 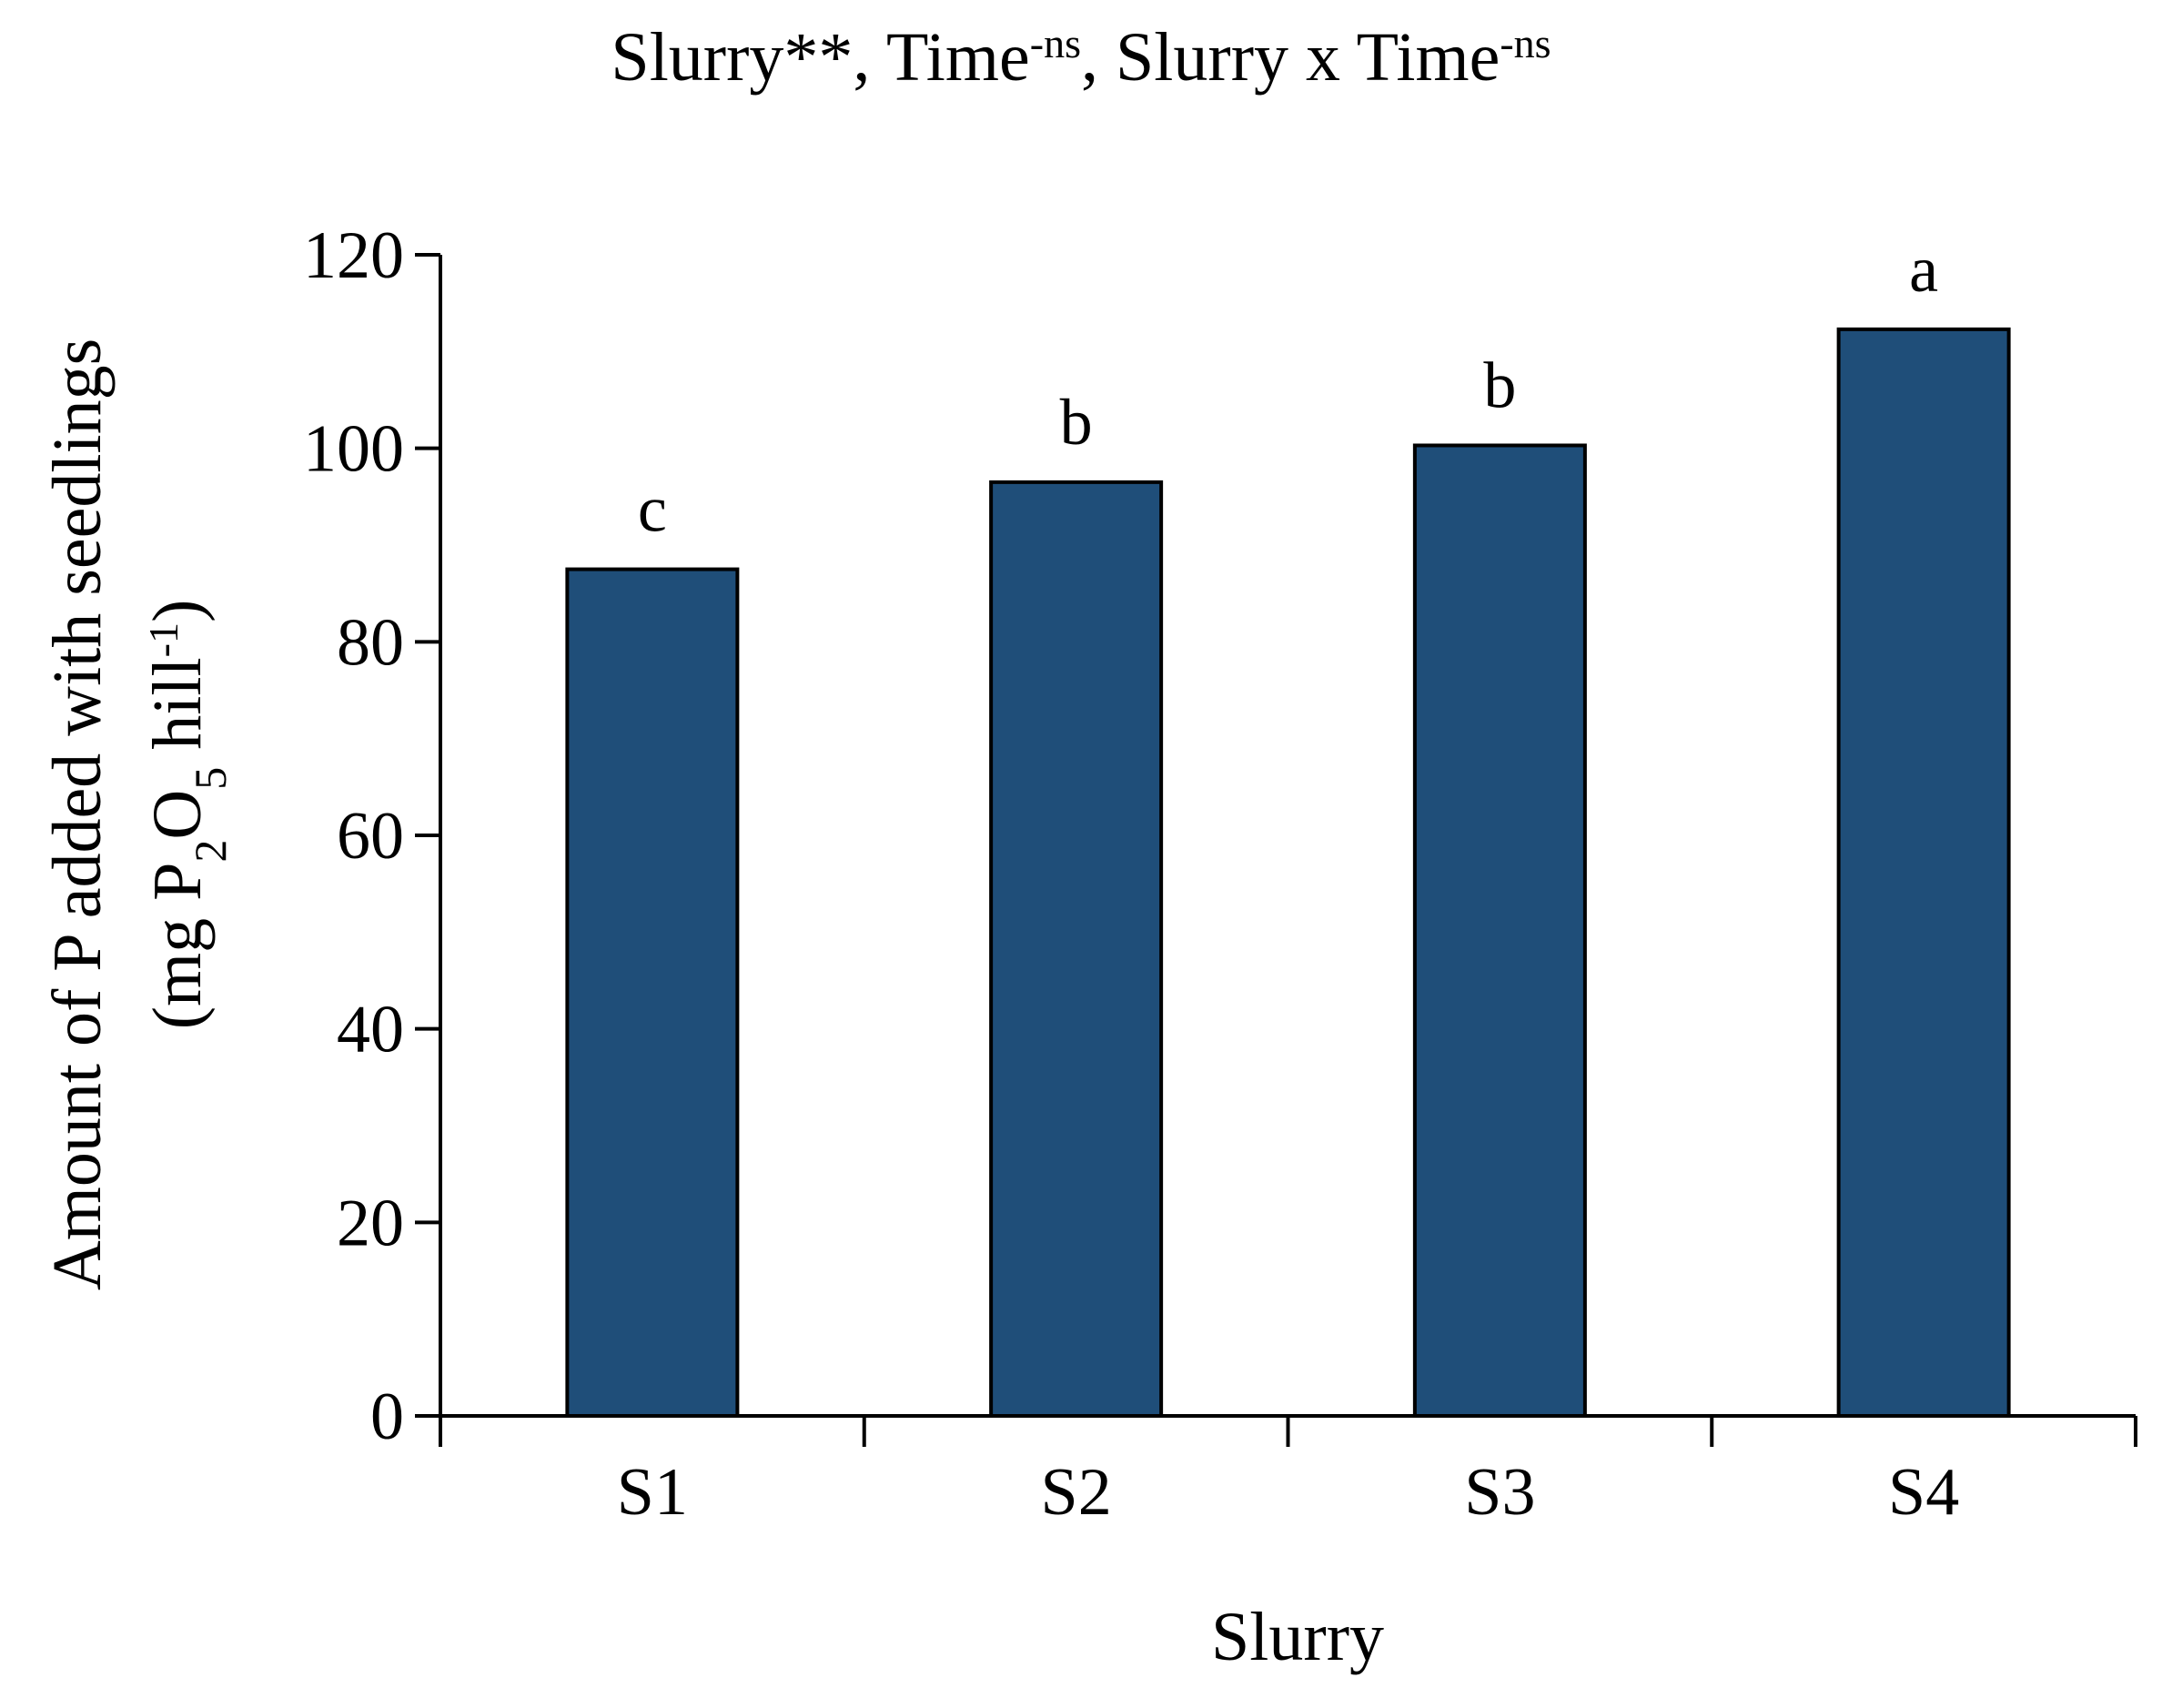 What do you see at coordinates (1500, 1492) in the screenshot?
I see `x-tick-label: S3` at bounding box center [1500, 1492].